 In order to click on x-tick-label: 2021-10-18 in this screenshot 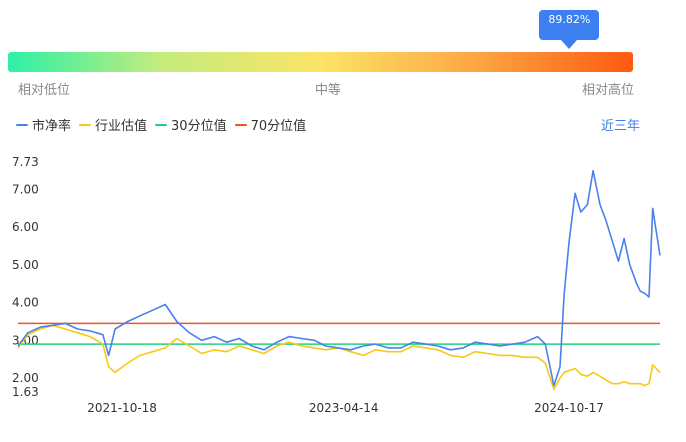, I will do `click(122, 408)`.